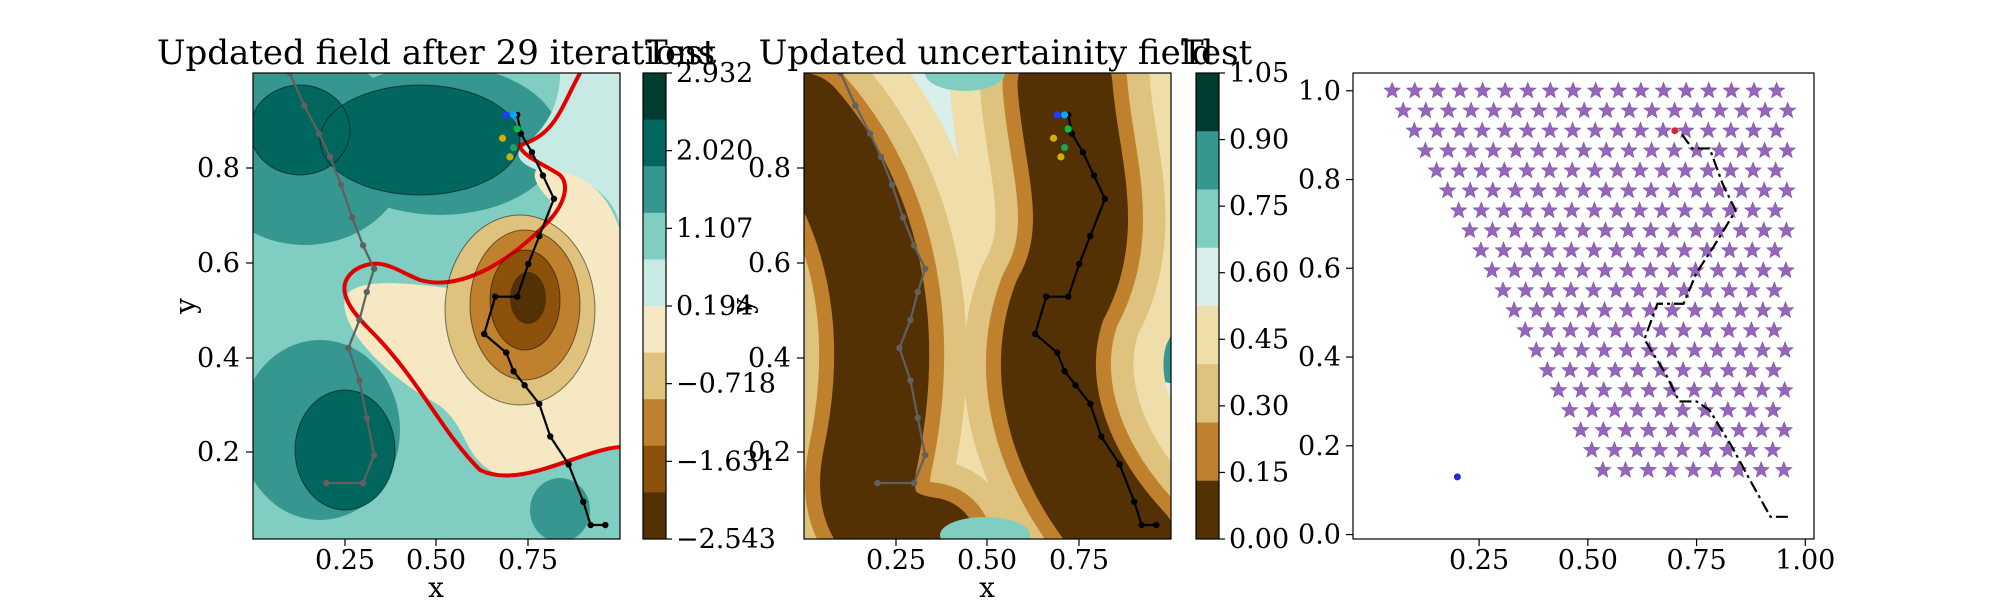 The width and height of the screenshot is (2000, 600). I want to click on panel-2-ytick-label: 0.4, so click(769, 358).